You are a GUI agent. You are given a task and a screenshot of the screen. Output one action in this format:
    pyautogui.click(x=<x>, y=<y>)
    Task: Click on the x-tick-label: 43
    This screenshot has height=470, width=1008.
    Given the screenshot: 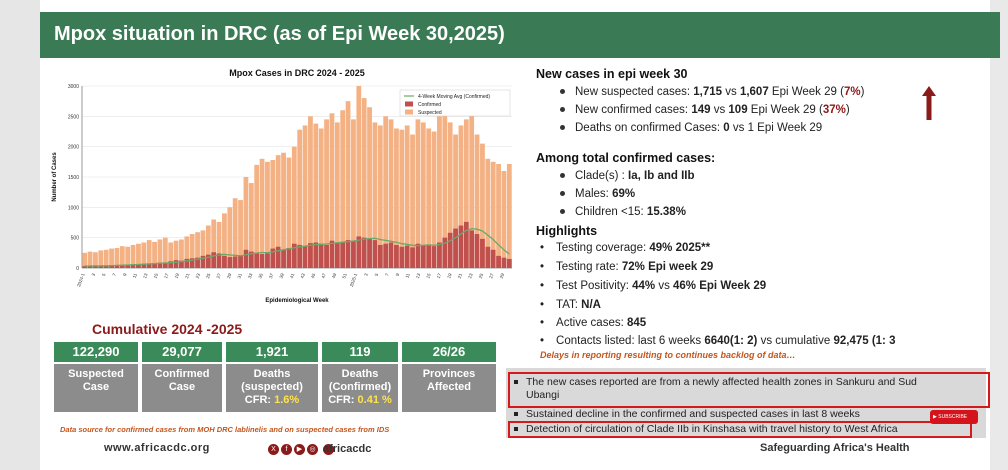 What is the action you would take?
    pyautogui.click(x=302, y=275)
    